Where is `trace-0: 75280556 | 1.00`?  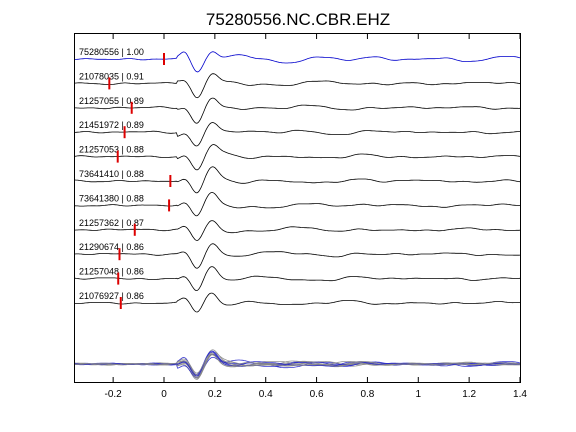
trace-0: 75280556 | 1.00 is located at coordinates (298, 60).